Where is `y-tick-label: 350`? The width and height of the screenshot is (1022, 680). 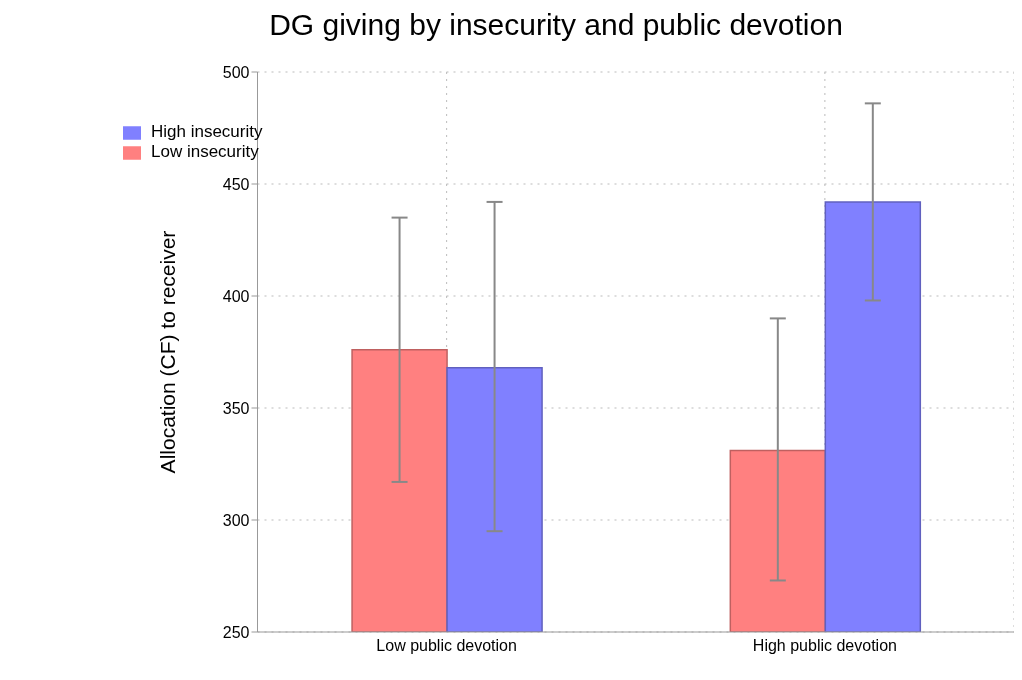
y-tick-label: 350 is located at coordinates (236, 408).